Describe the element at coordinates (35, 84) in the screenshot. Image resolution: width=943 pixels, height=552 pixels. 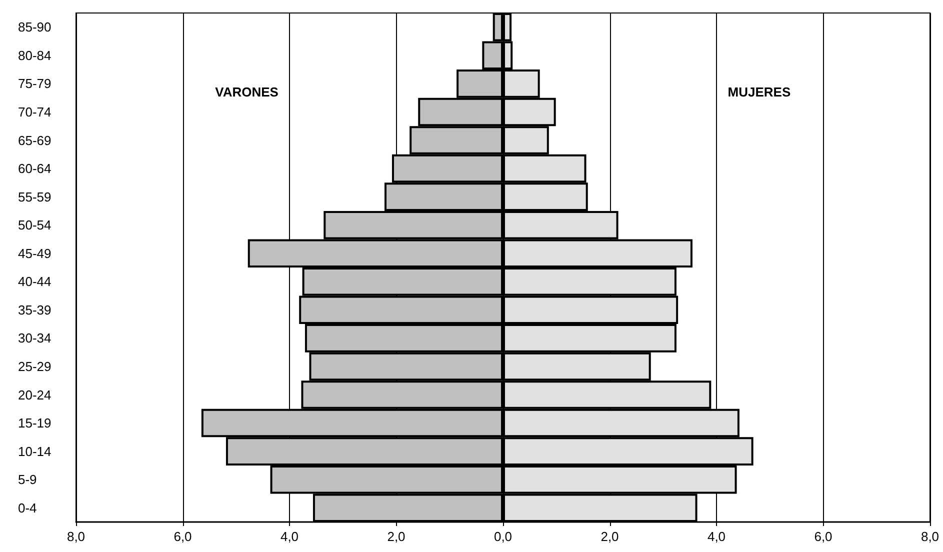
I see `y-tick-label: 75-79` at that location.